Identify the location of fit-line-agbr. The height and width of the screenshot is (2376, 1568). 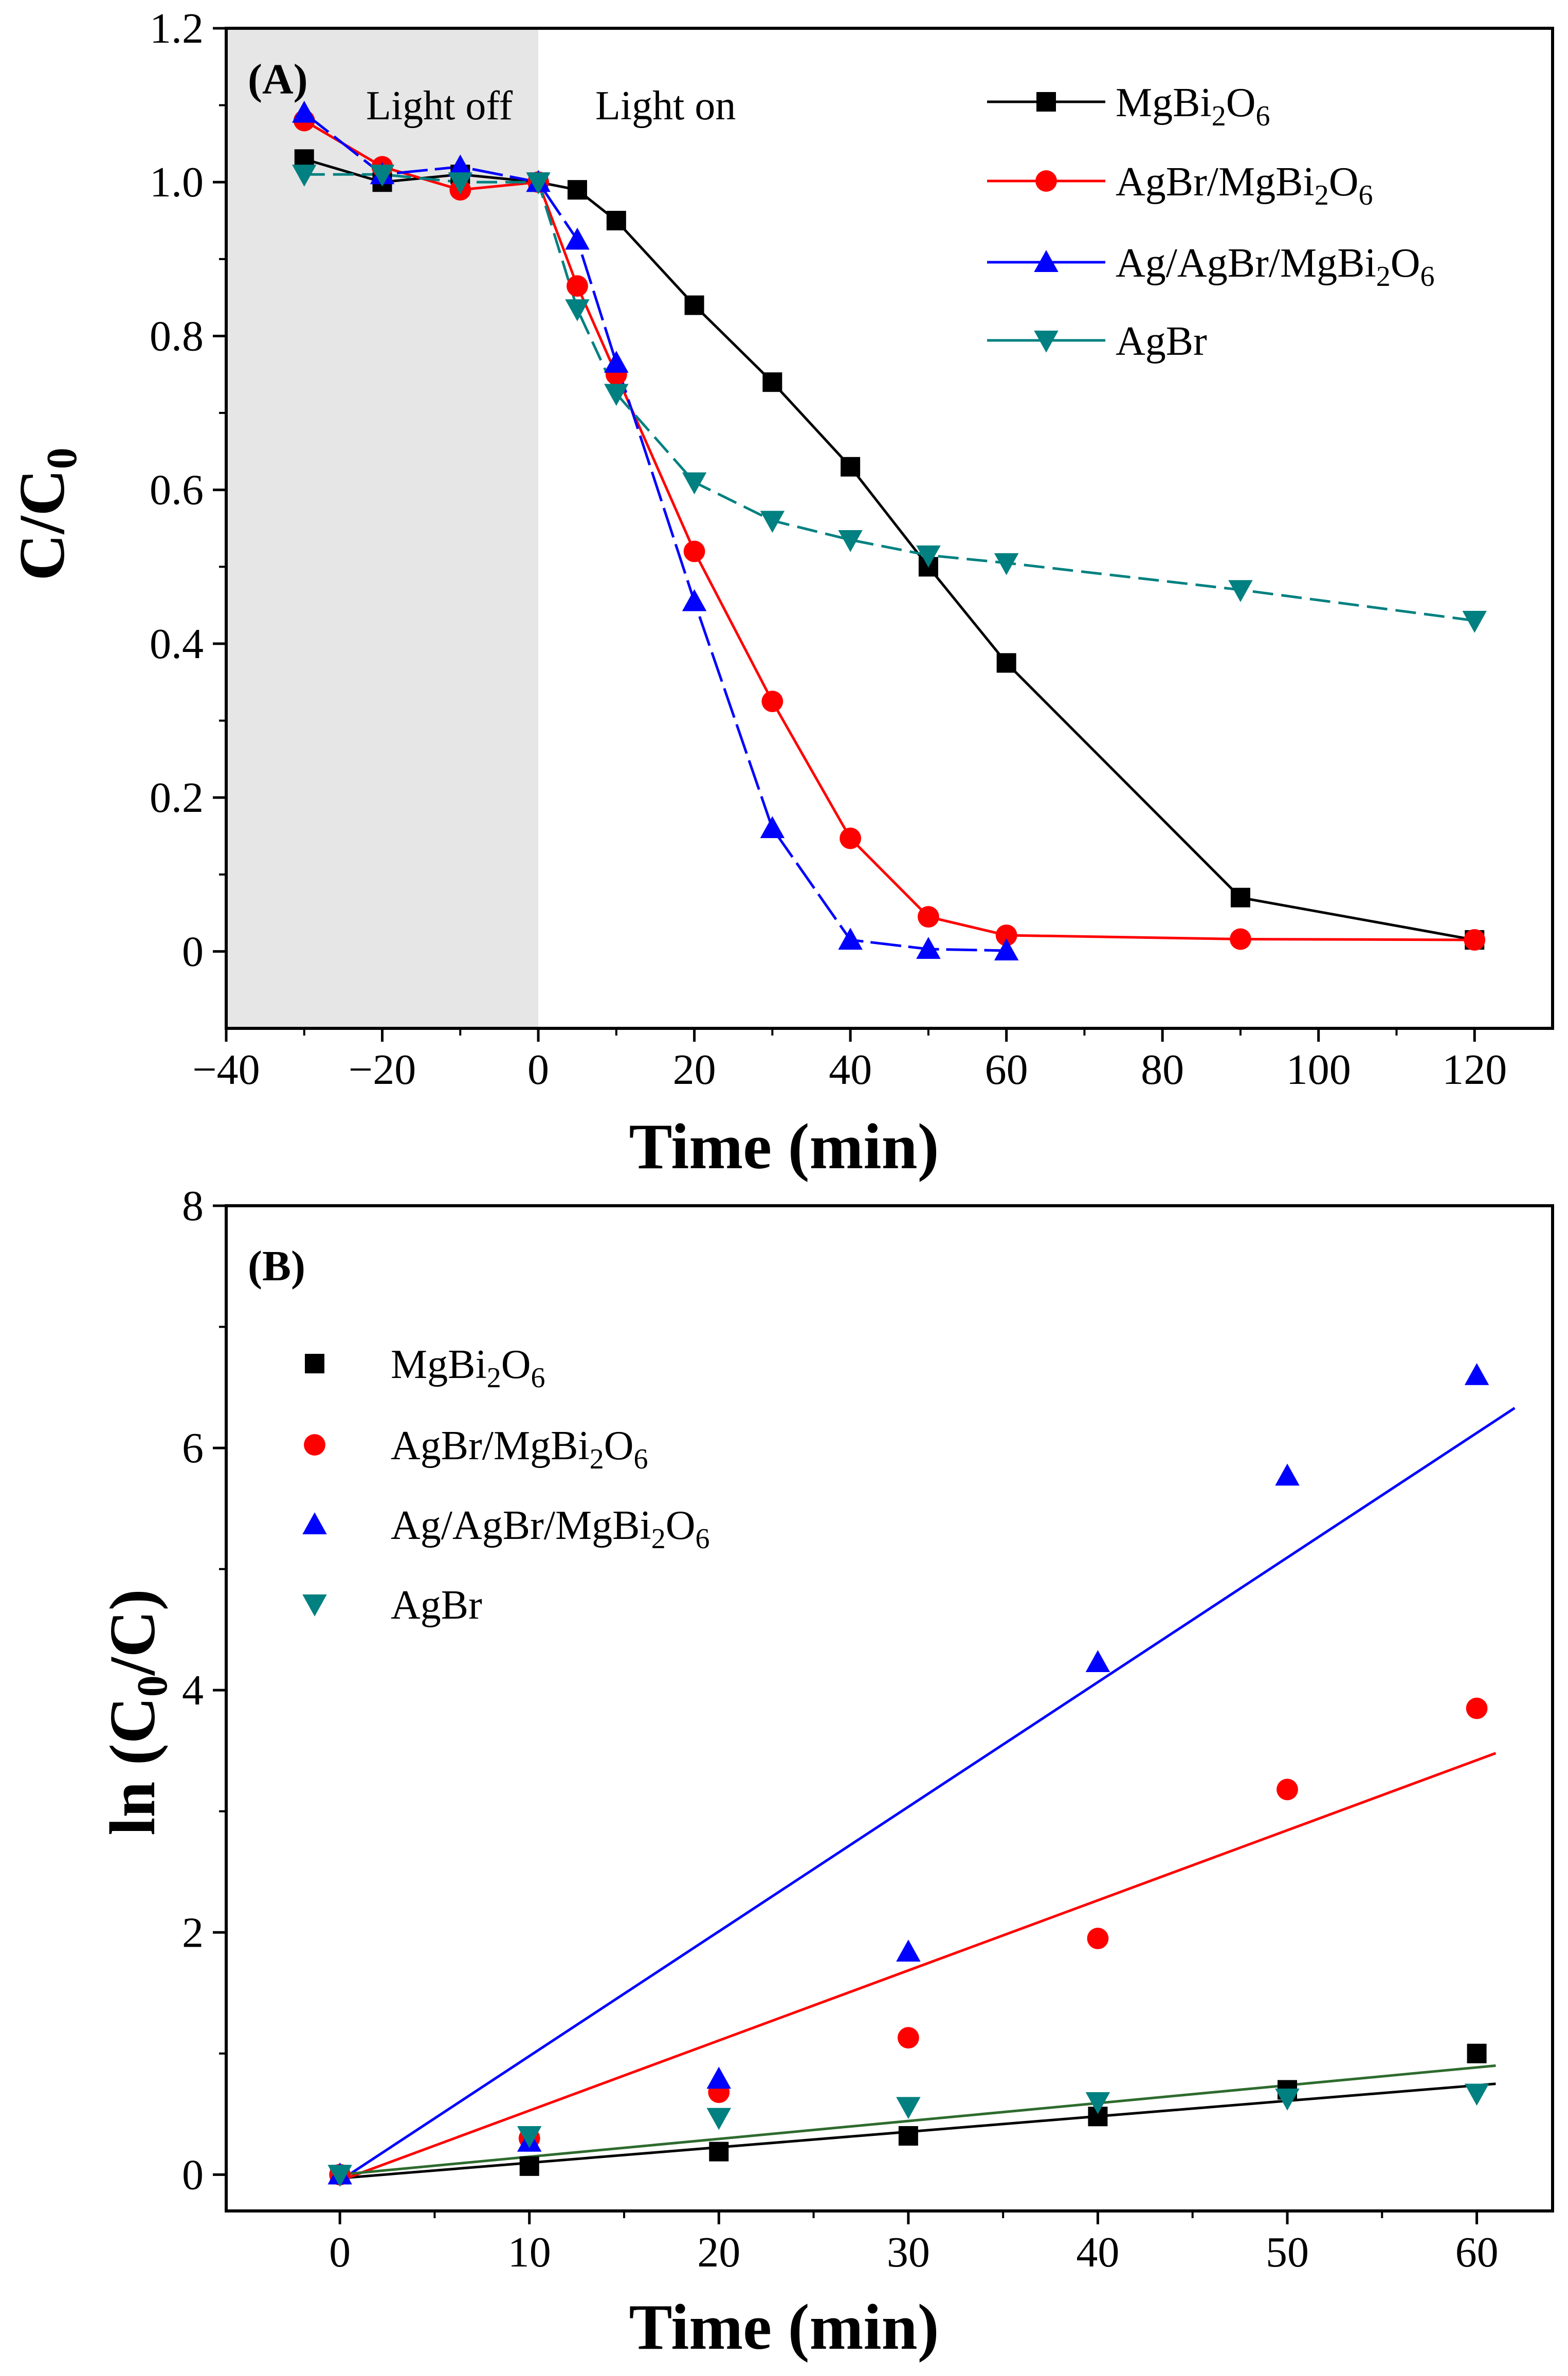
(917, 2120).